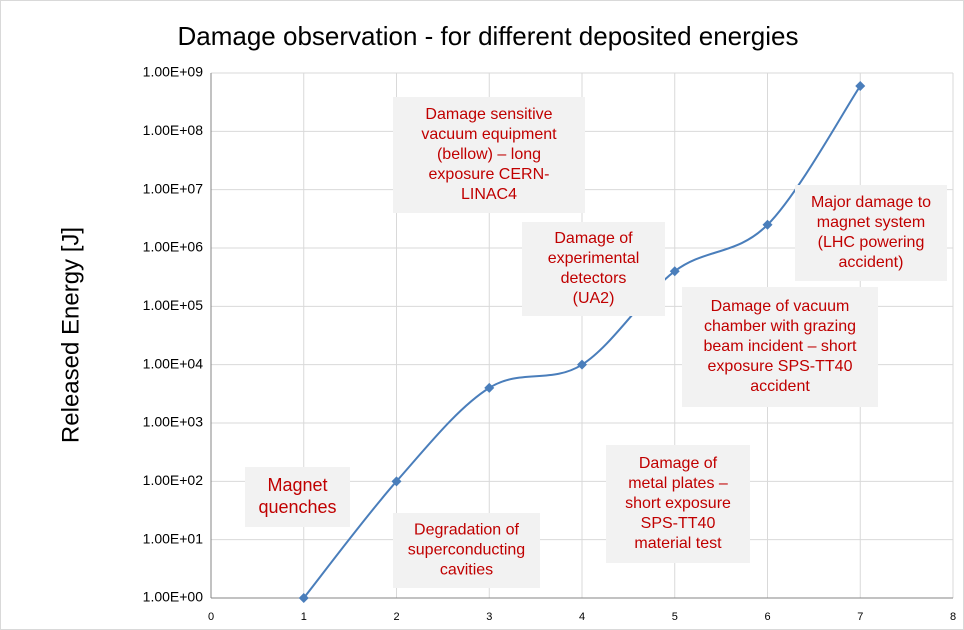 This screenshot has width=964, height=630. Describe the element at coordinates (780, 386) in the screenshot. I see `annotation-text: accident` at that location.